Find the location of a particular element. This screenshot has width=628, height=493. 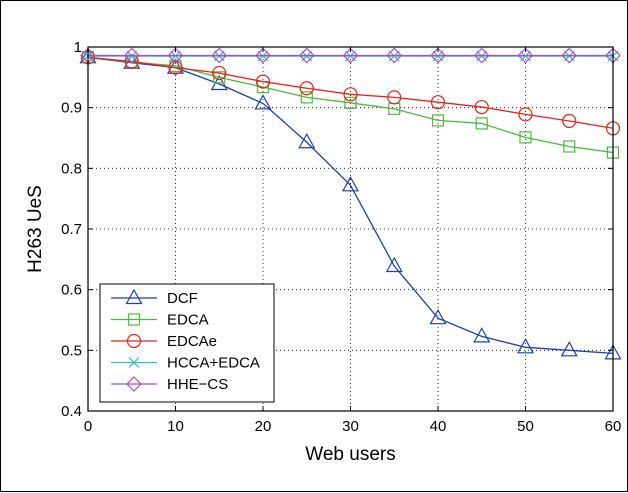

y-tick-label: 0.6 is located at coordinates (71, 290).